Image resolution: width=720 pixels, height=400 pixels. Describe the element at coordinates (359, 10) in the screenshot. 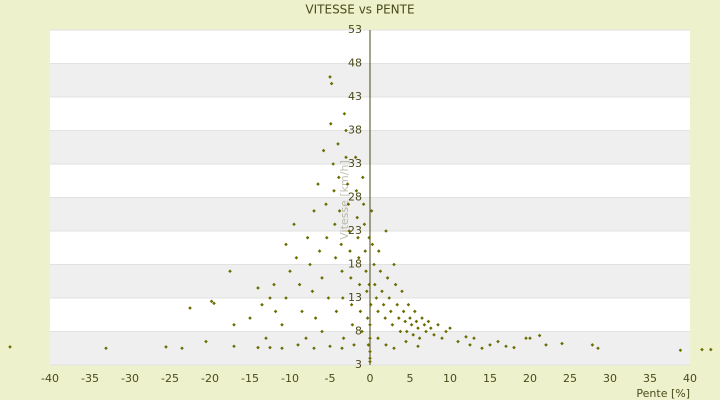

I see `chart-title: VITESSE vs PENTE` at that location.